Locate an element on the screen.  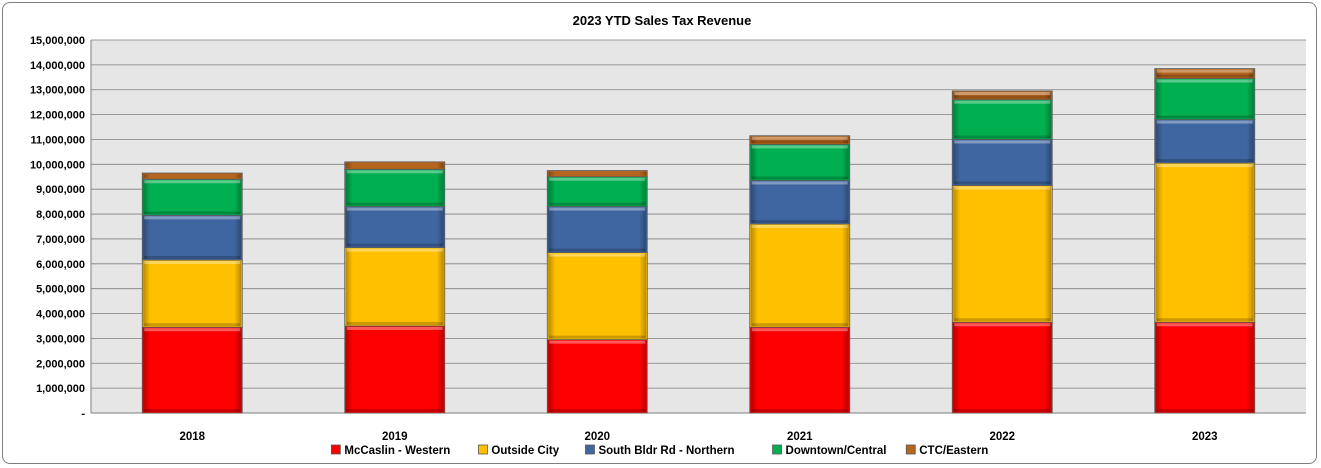
y-tick-label: - is located at coordinates (83, 414).